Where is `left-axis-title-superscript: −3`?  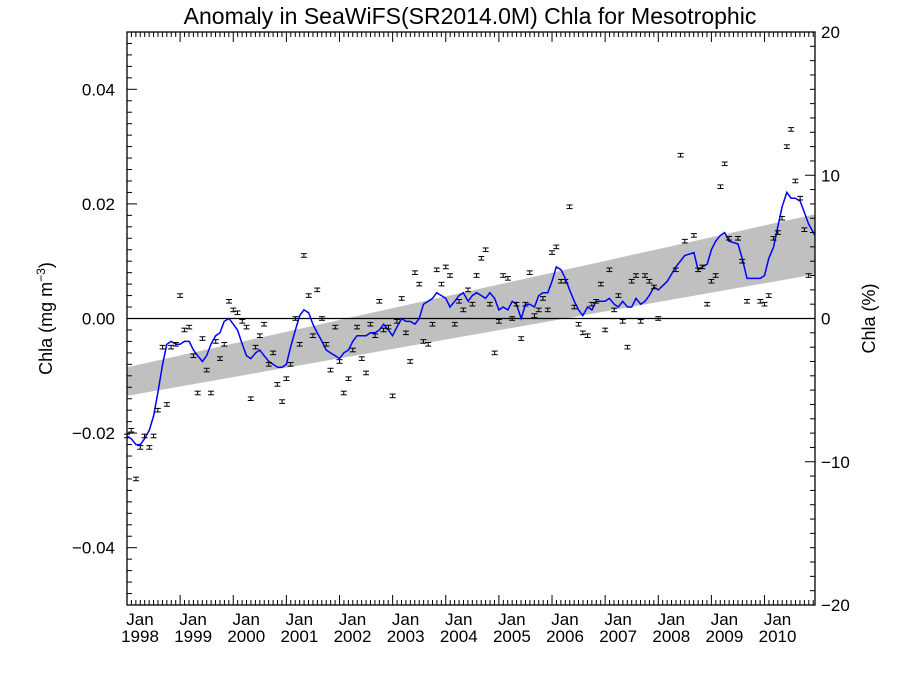 left-axis-title-superscript: −3 is located at coordinates (41, 275).